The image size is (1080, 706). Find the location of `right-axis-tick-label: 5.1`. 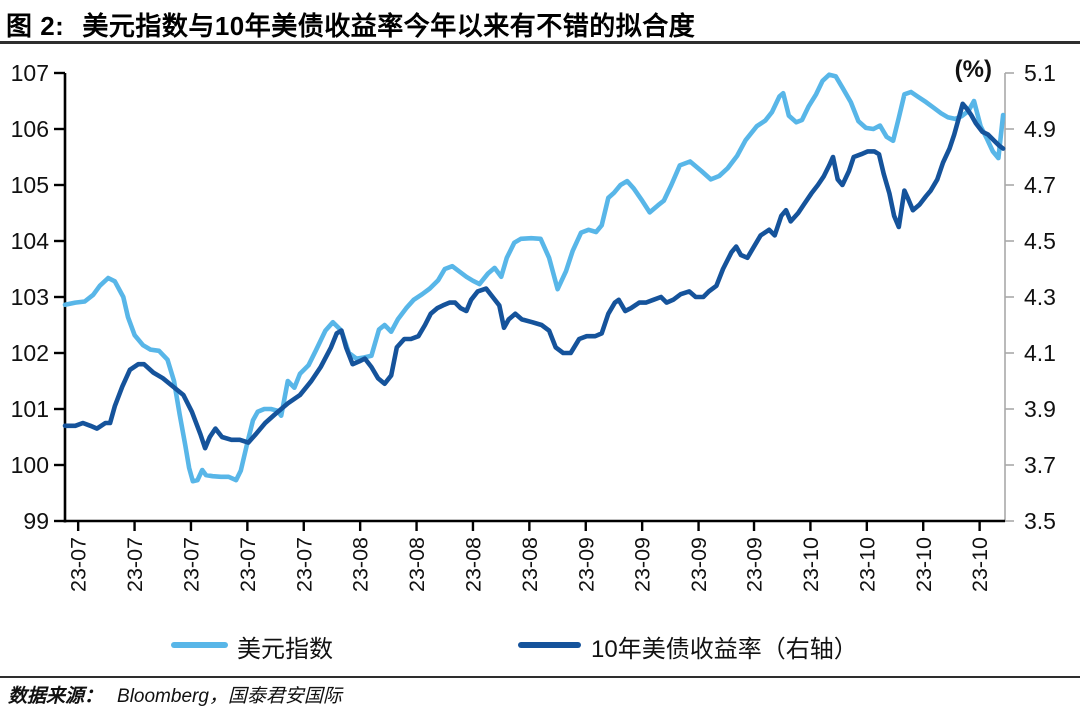

right-axis-tick-label: 5.1 is located at coordinates (1040, 73).